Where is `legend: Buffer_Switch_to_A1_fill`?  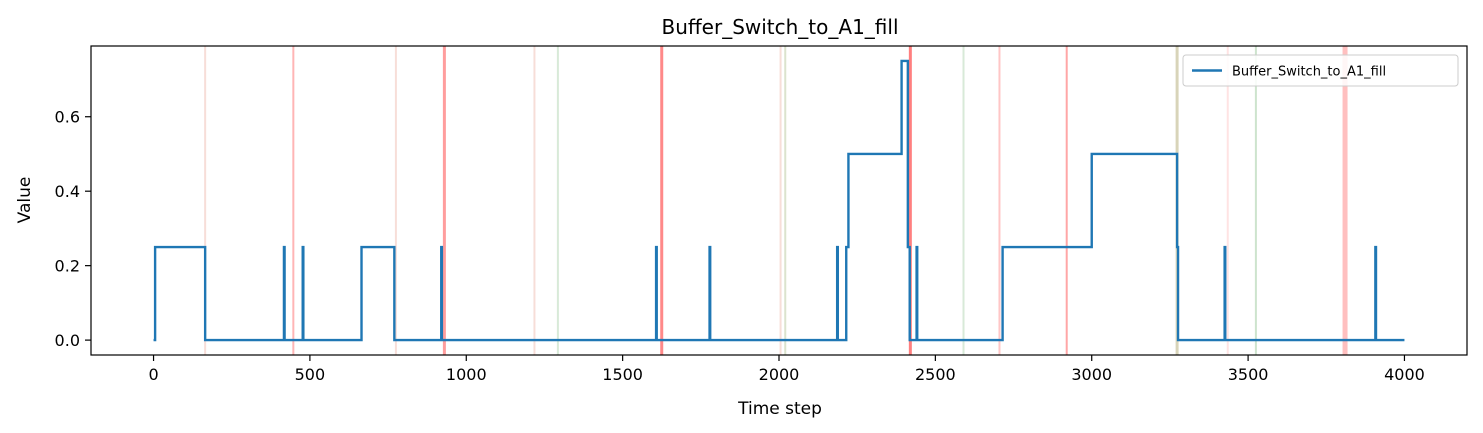
legend: Buffer_Switch_to_A1_fill is located at coordinates (1320, 70).